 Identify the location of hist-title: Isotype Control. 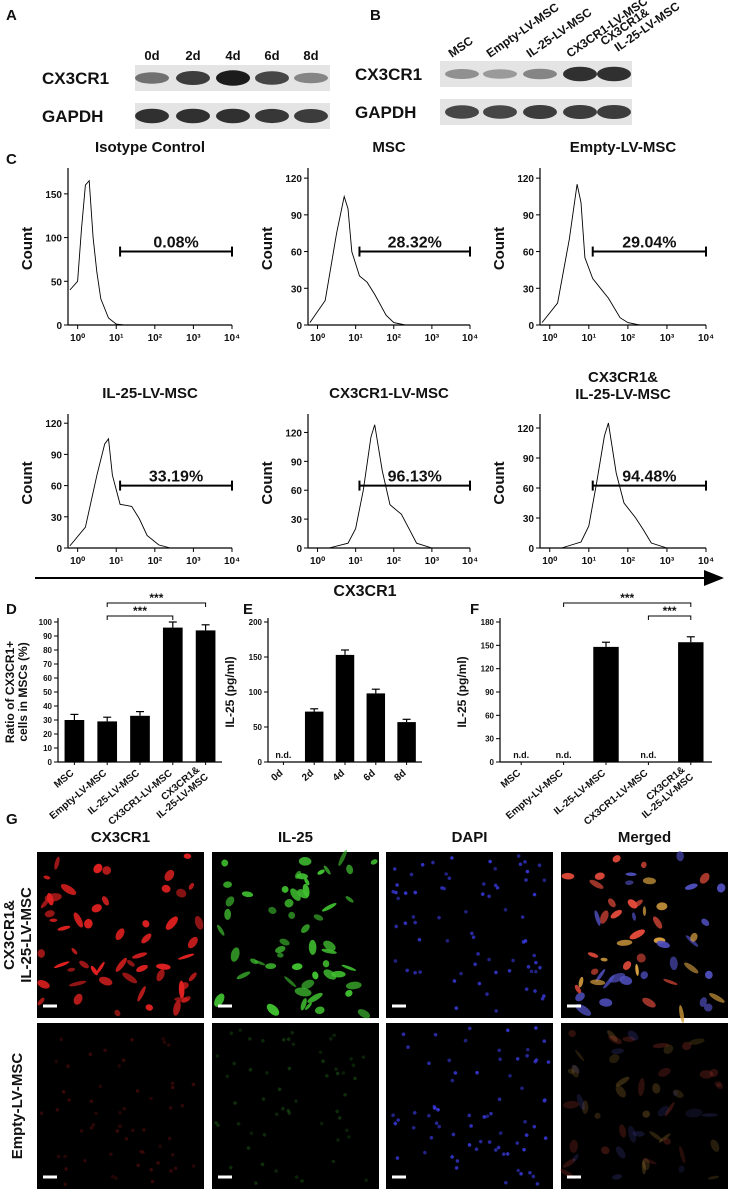
(150, 147).